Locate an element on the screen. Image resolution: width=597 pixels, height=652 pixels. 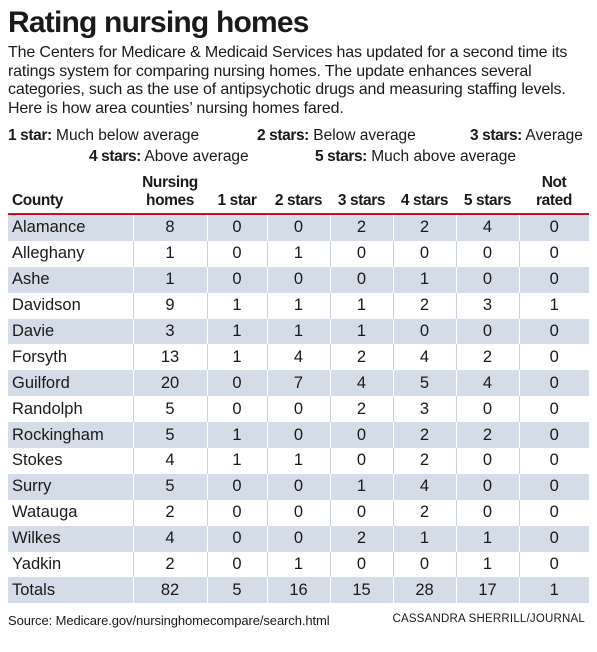
value-cell: 7 is located at coordinates (299, 383).